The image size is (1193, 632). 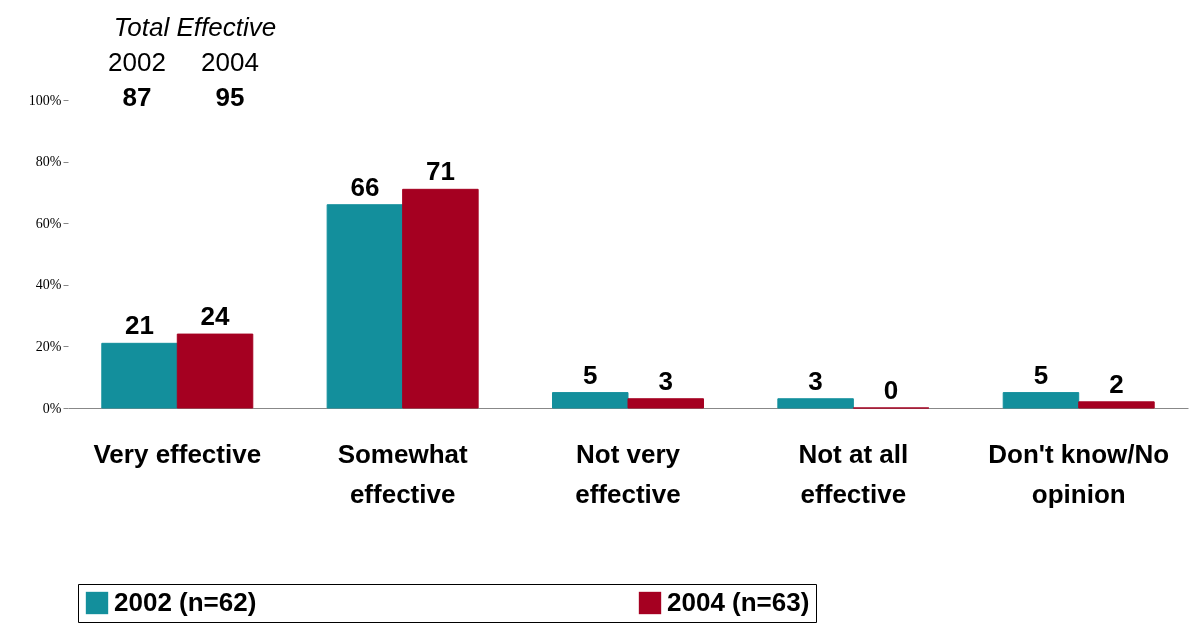 What do you see at coordinates (215, 316) in the screenshot?
I see `data-label: 24` at bounding box center [215, 316].